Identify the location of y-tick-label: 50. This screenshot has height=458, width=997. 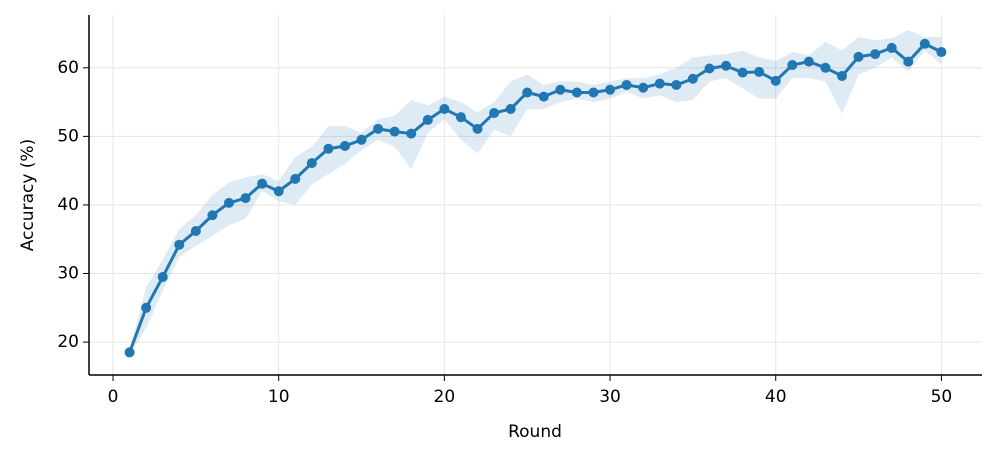
(68, 136).